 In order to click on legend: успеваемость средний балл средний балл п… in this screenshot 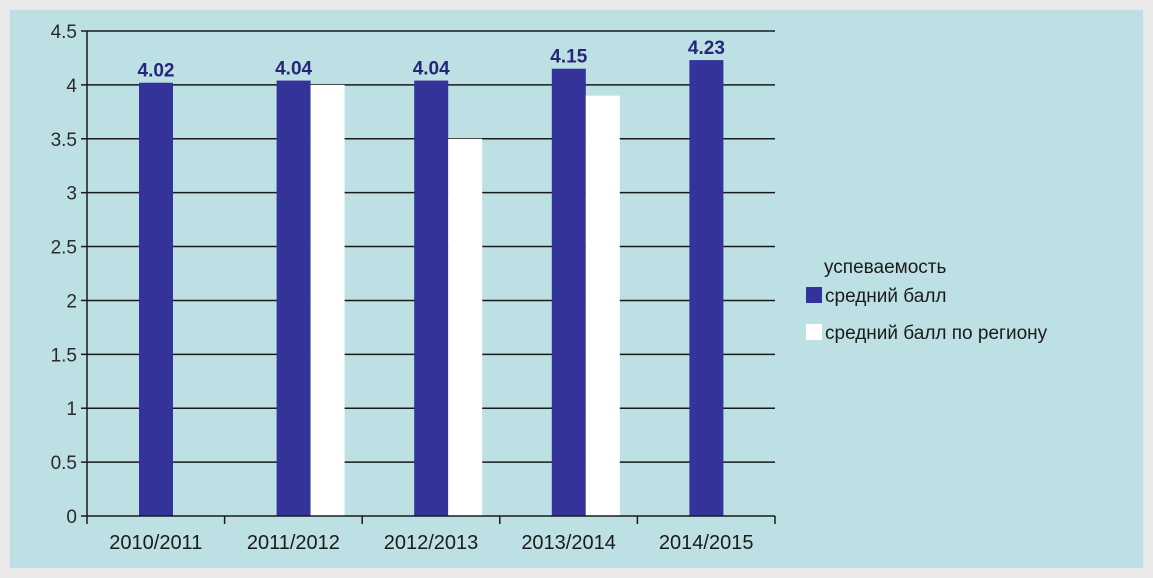, I will do `click(927, 300)`.